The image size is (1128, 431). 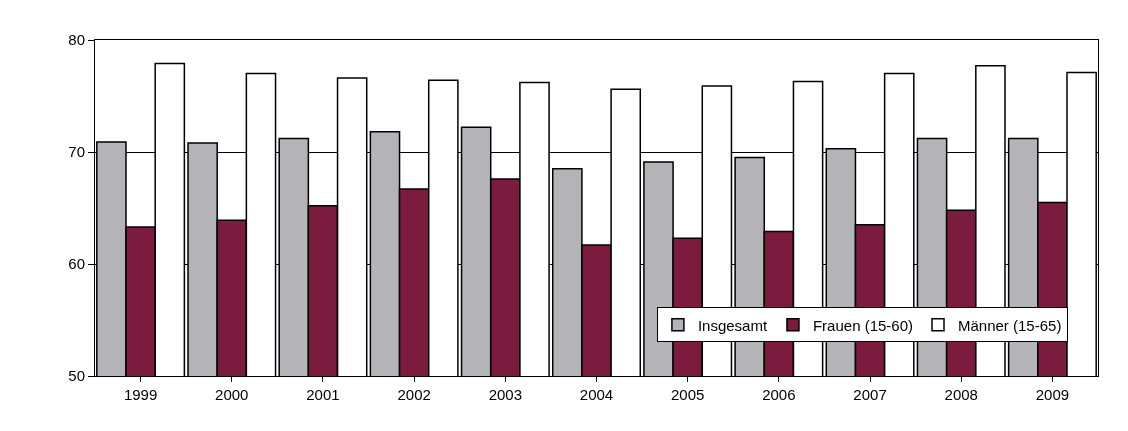 What do you see at coordinates (862, 325) in the screenshot?
I see `legend-label: Frauen (15-60)` at bounding box center [862, 325].